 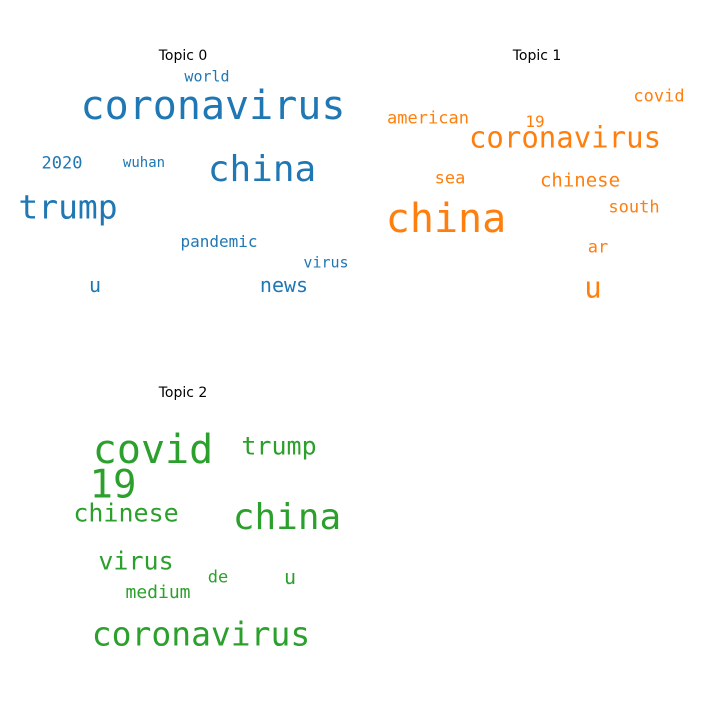 I want to click on topic-0-word-pandemic: pandemic, so click(x=219, y=241).